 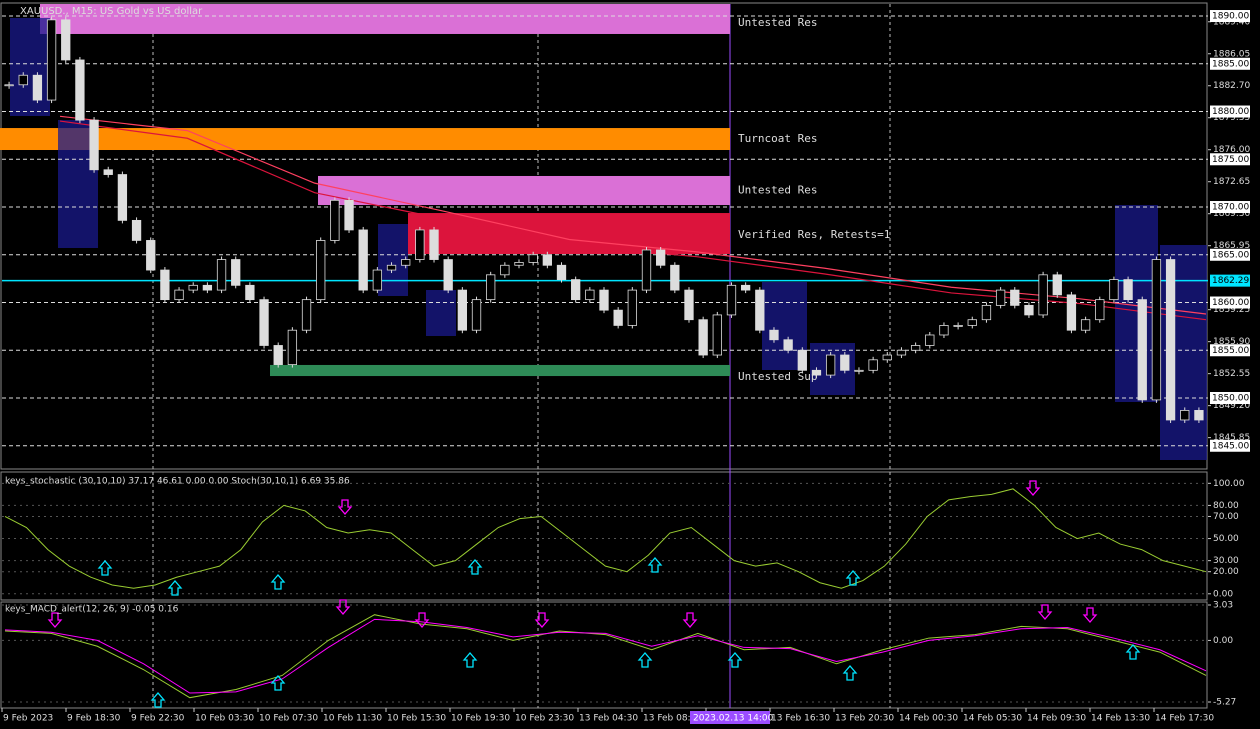 I want to click on x-tick-label: 13 Feb 04:30, so click(x=608, y=719).